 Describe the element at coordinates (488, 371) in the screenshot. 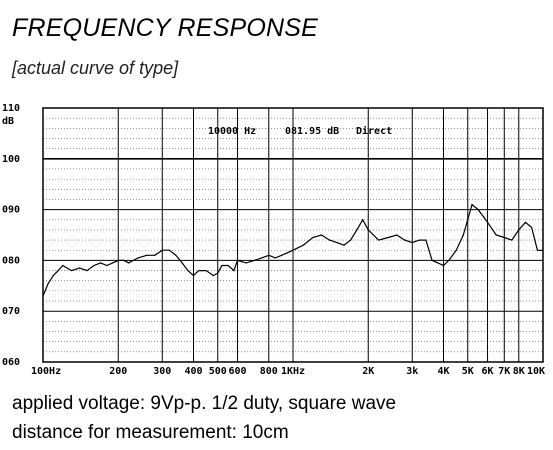

I see `x-tick-label: 6K` at that location.